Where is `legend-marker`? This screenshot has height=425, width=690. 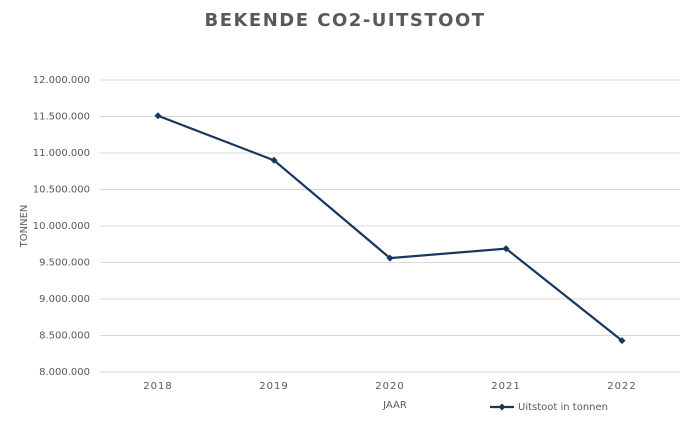
legend-marker is located at coordinates (502, 407).